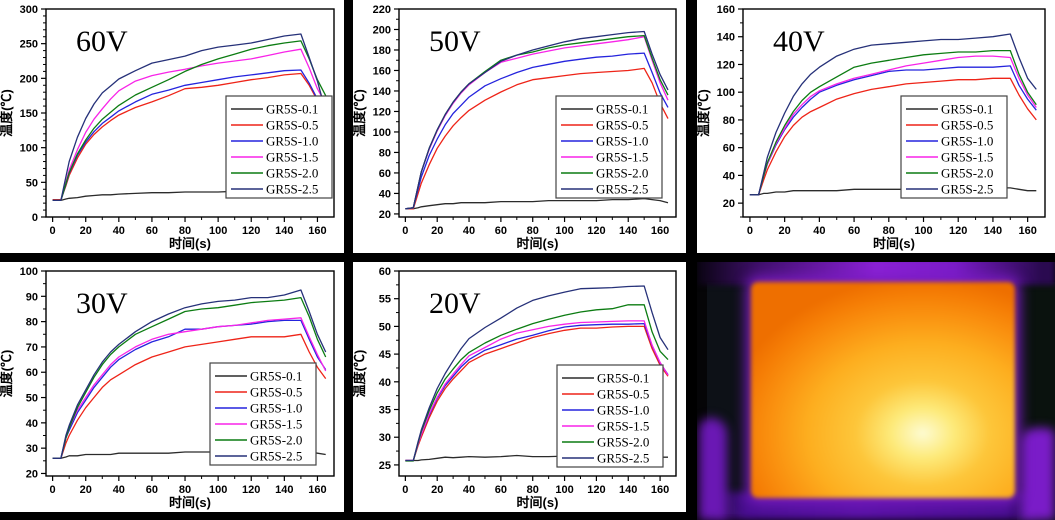 This screenshot has height=520, width=1055. Describe the element at coordinates (730, 111) in the screenshot. I see `y-axis: 20 40 60 80 100 120 140 160` at that location.